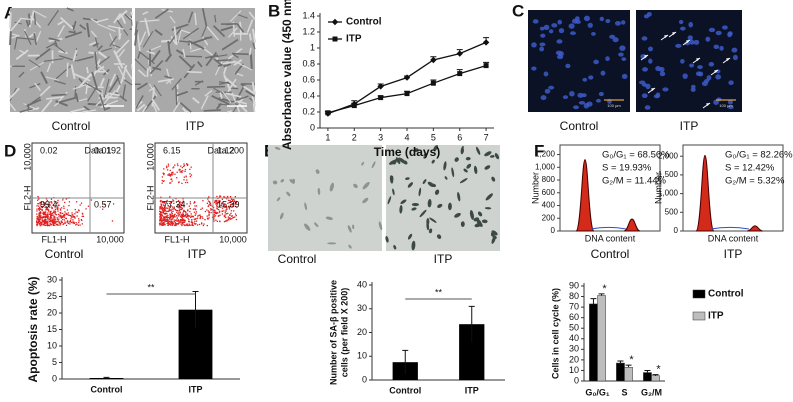  I want to click on flow-y-max: 10,000, so click(27, 157).